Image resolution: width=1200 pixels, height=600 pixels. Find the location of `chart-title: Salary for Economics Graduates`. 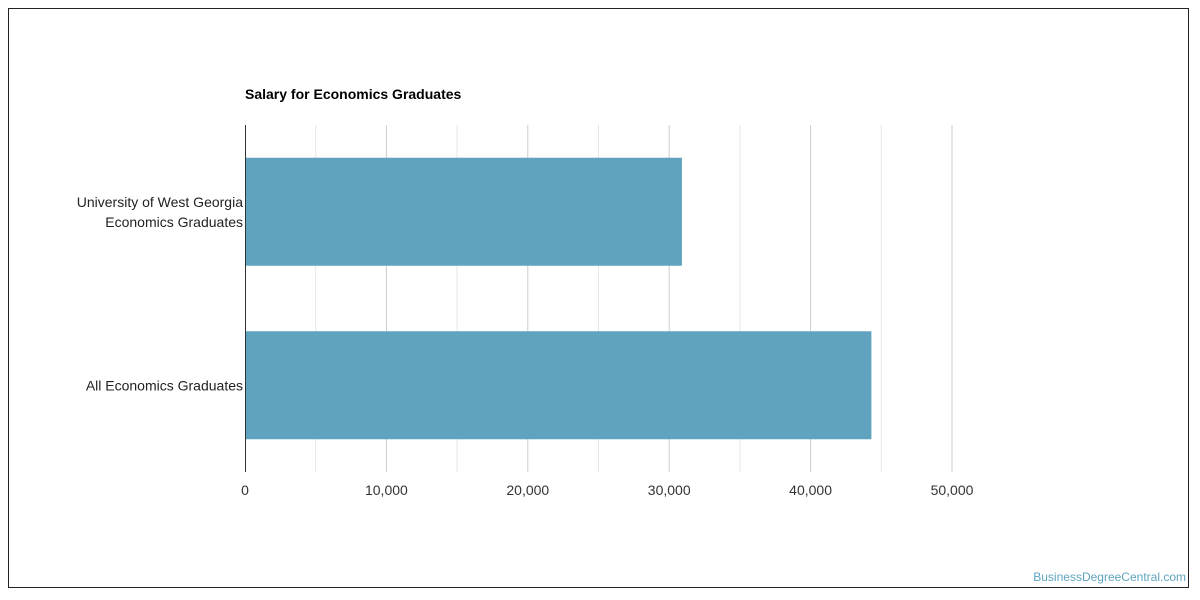

chart-title: Salary for Economics Graduates is located at coordinates (353, 94).